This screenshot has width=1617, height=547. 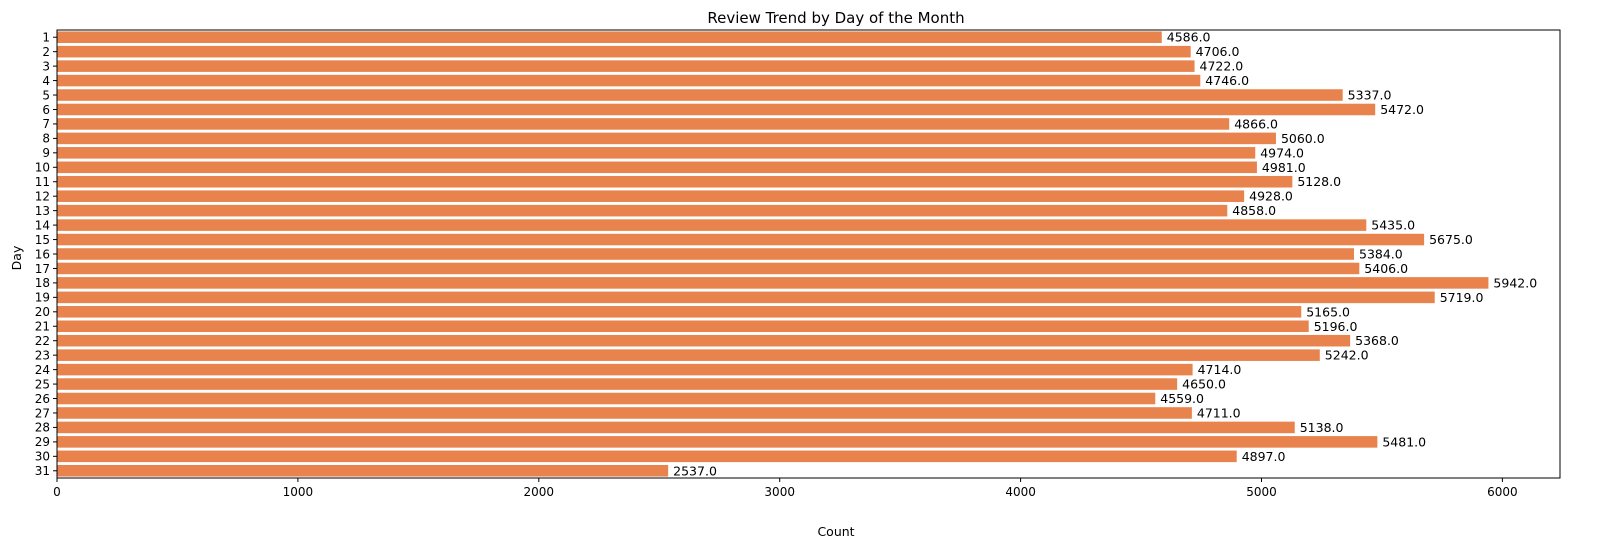 What do you see at coordinates (1218, 51) in the screenshot?
I see `data-label-day-2: 4706.0` at bounding box center [1218, 51].